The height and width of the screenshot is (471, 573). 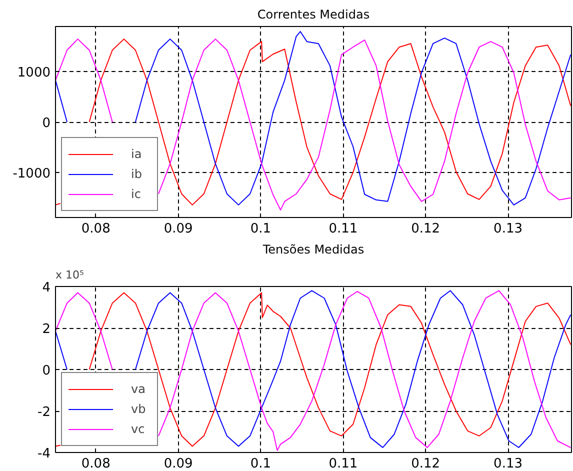 What do you see at coordinates (313, 249) in the screenshot?
I see `chart-title: Tensões Medidas` at bounding box center [313, 249].